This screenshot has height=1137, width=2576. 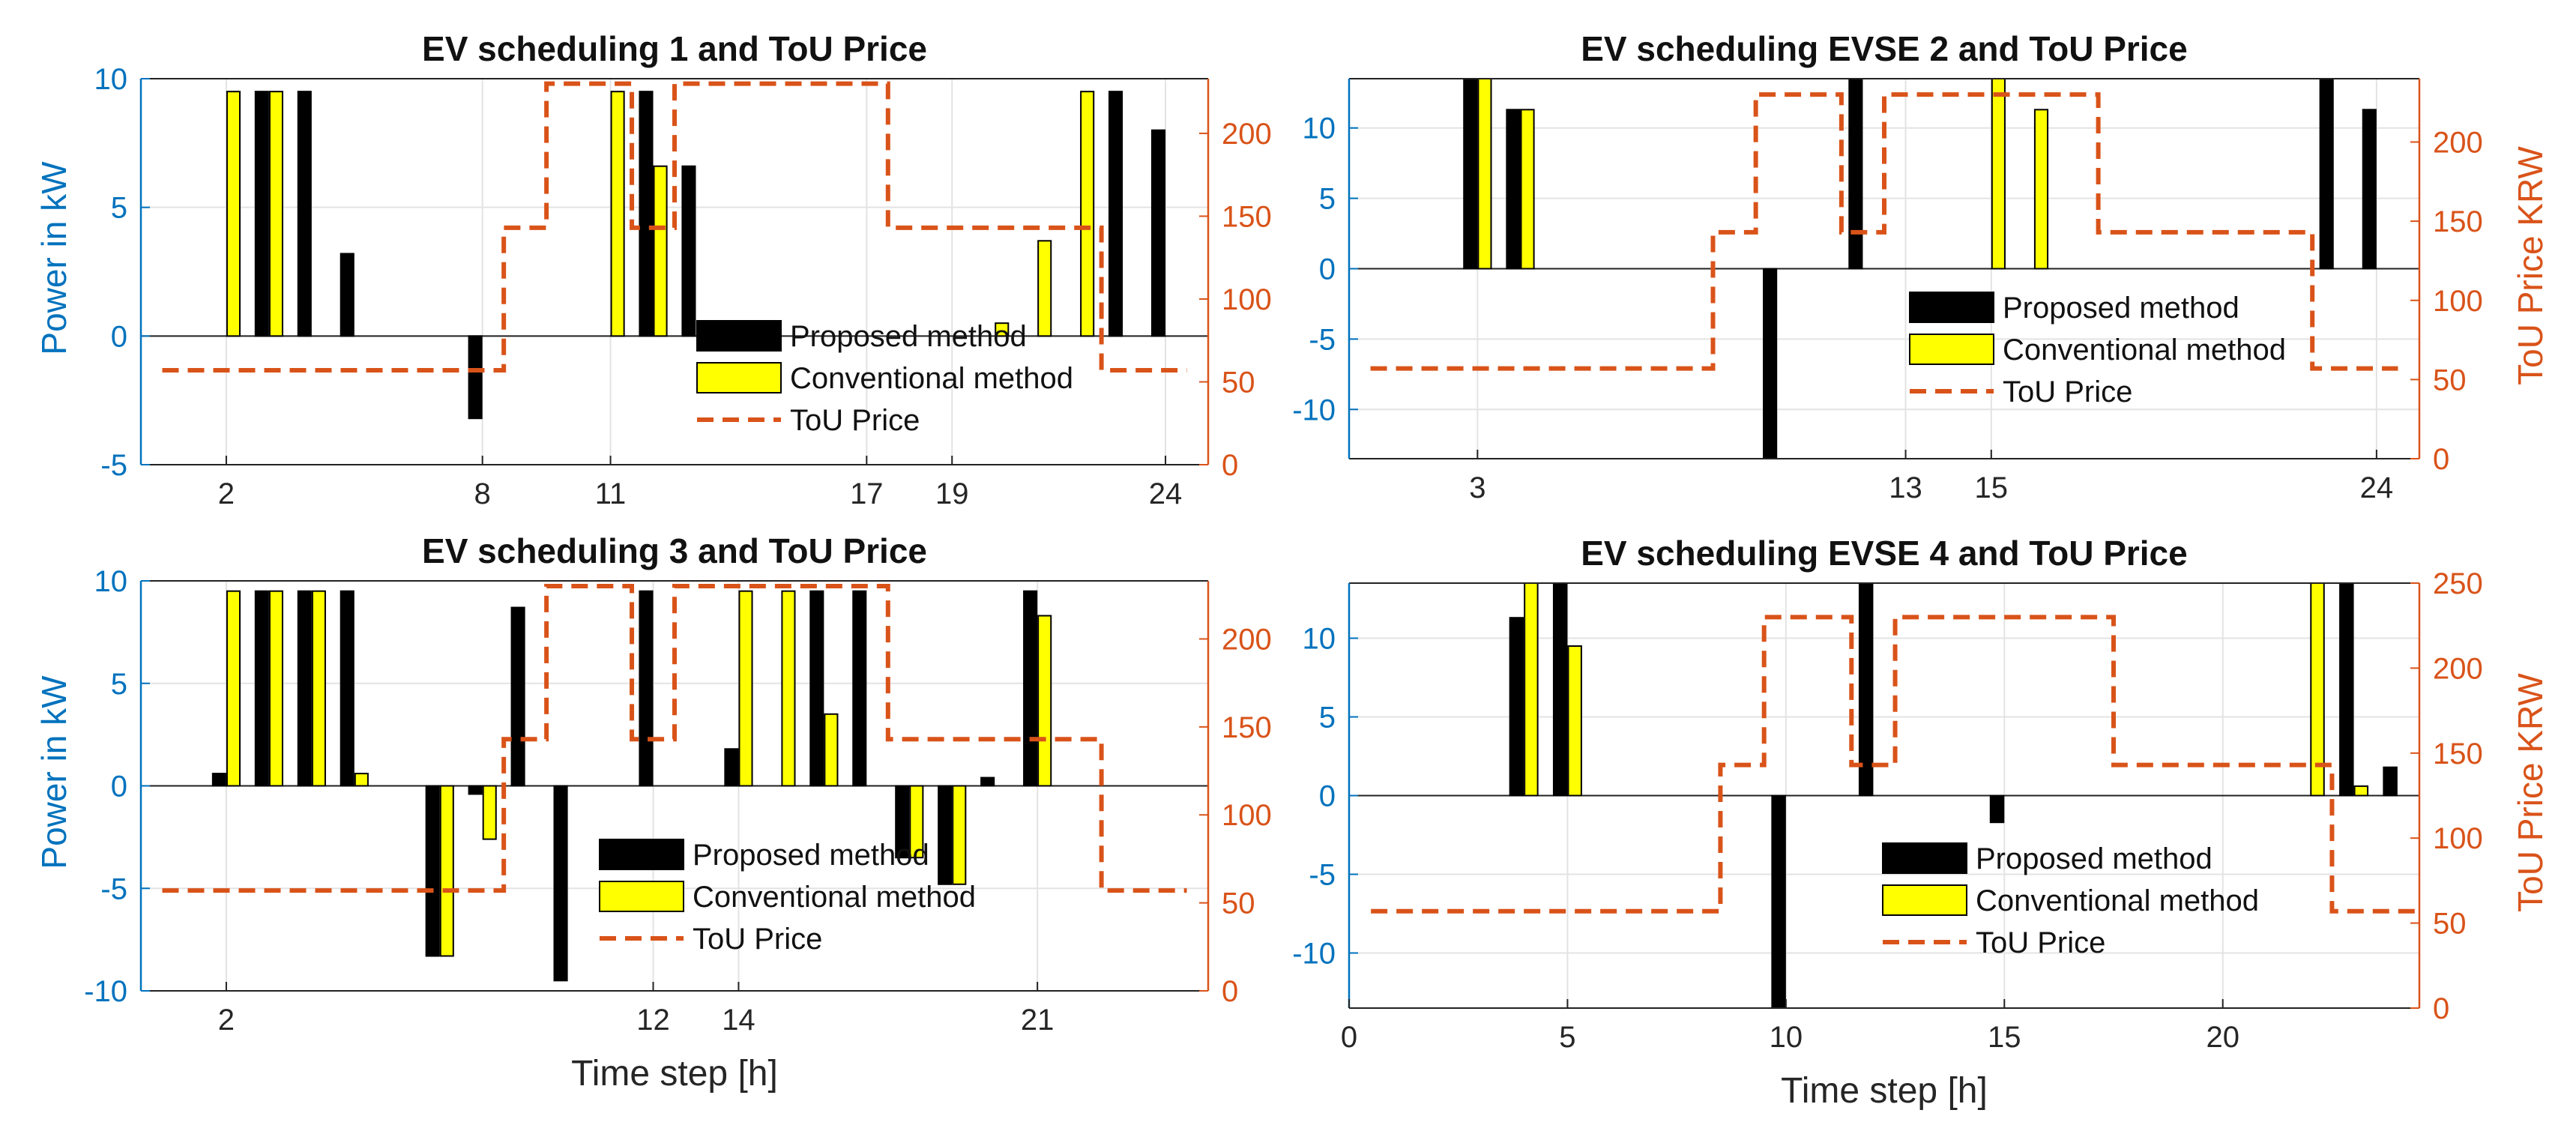 I want to click on x-tick-label: 12, so click(x=653, y=1020).